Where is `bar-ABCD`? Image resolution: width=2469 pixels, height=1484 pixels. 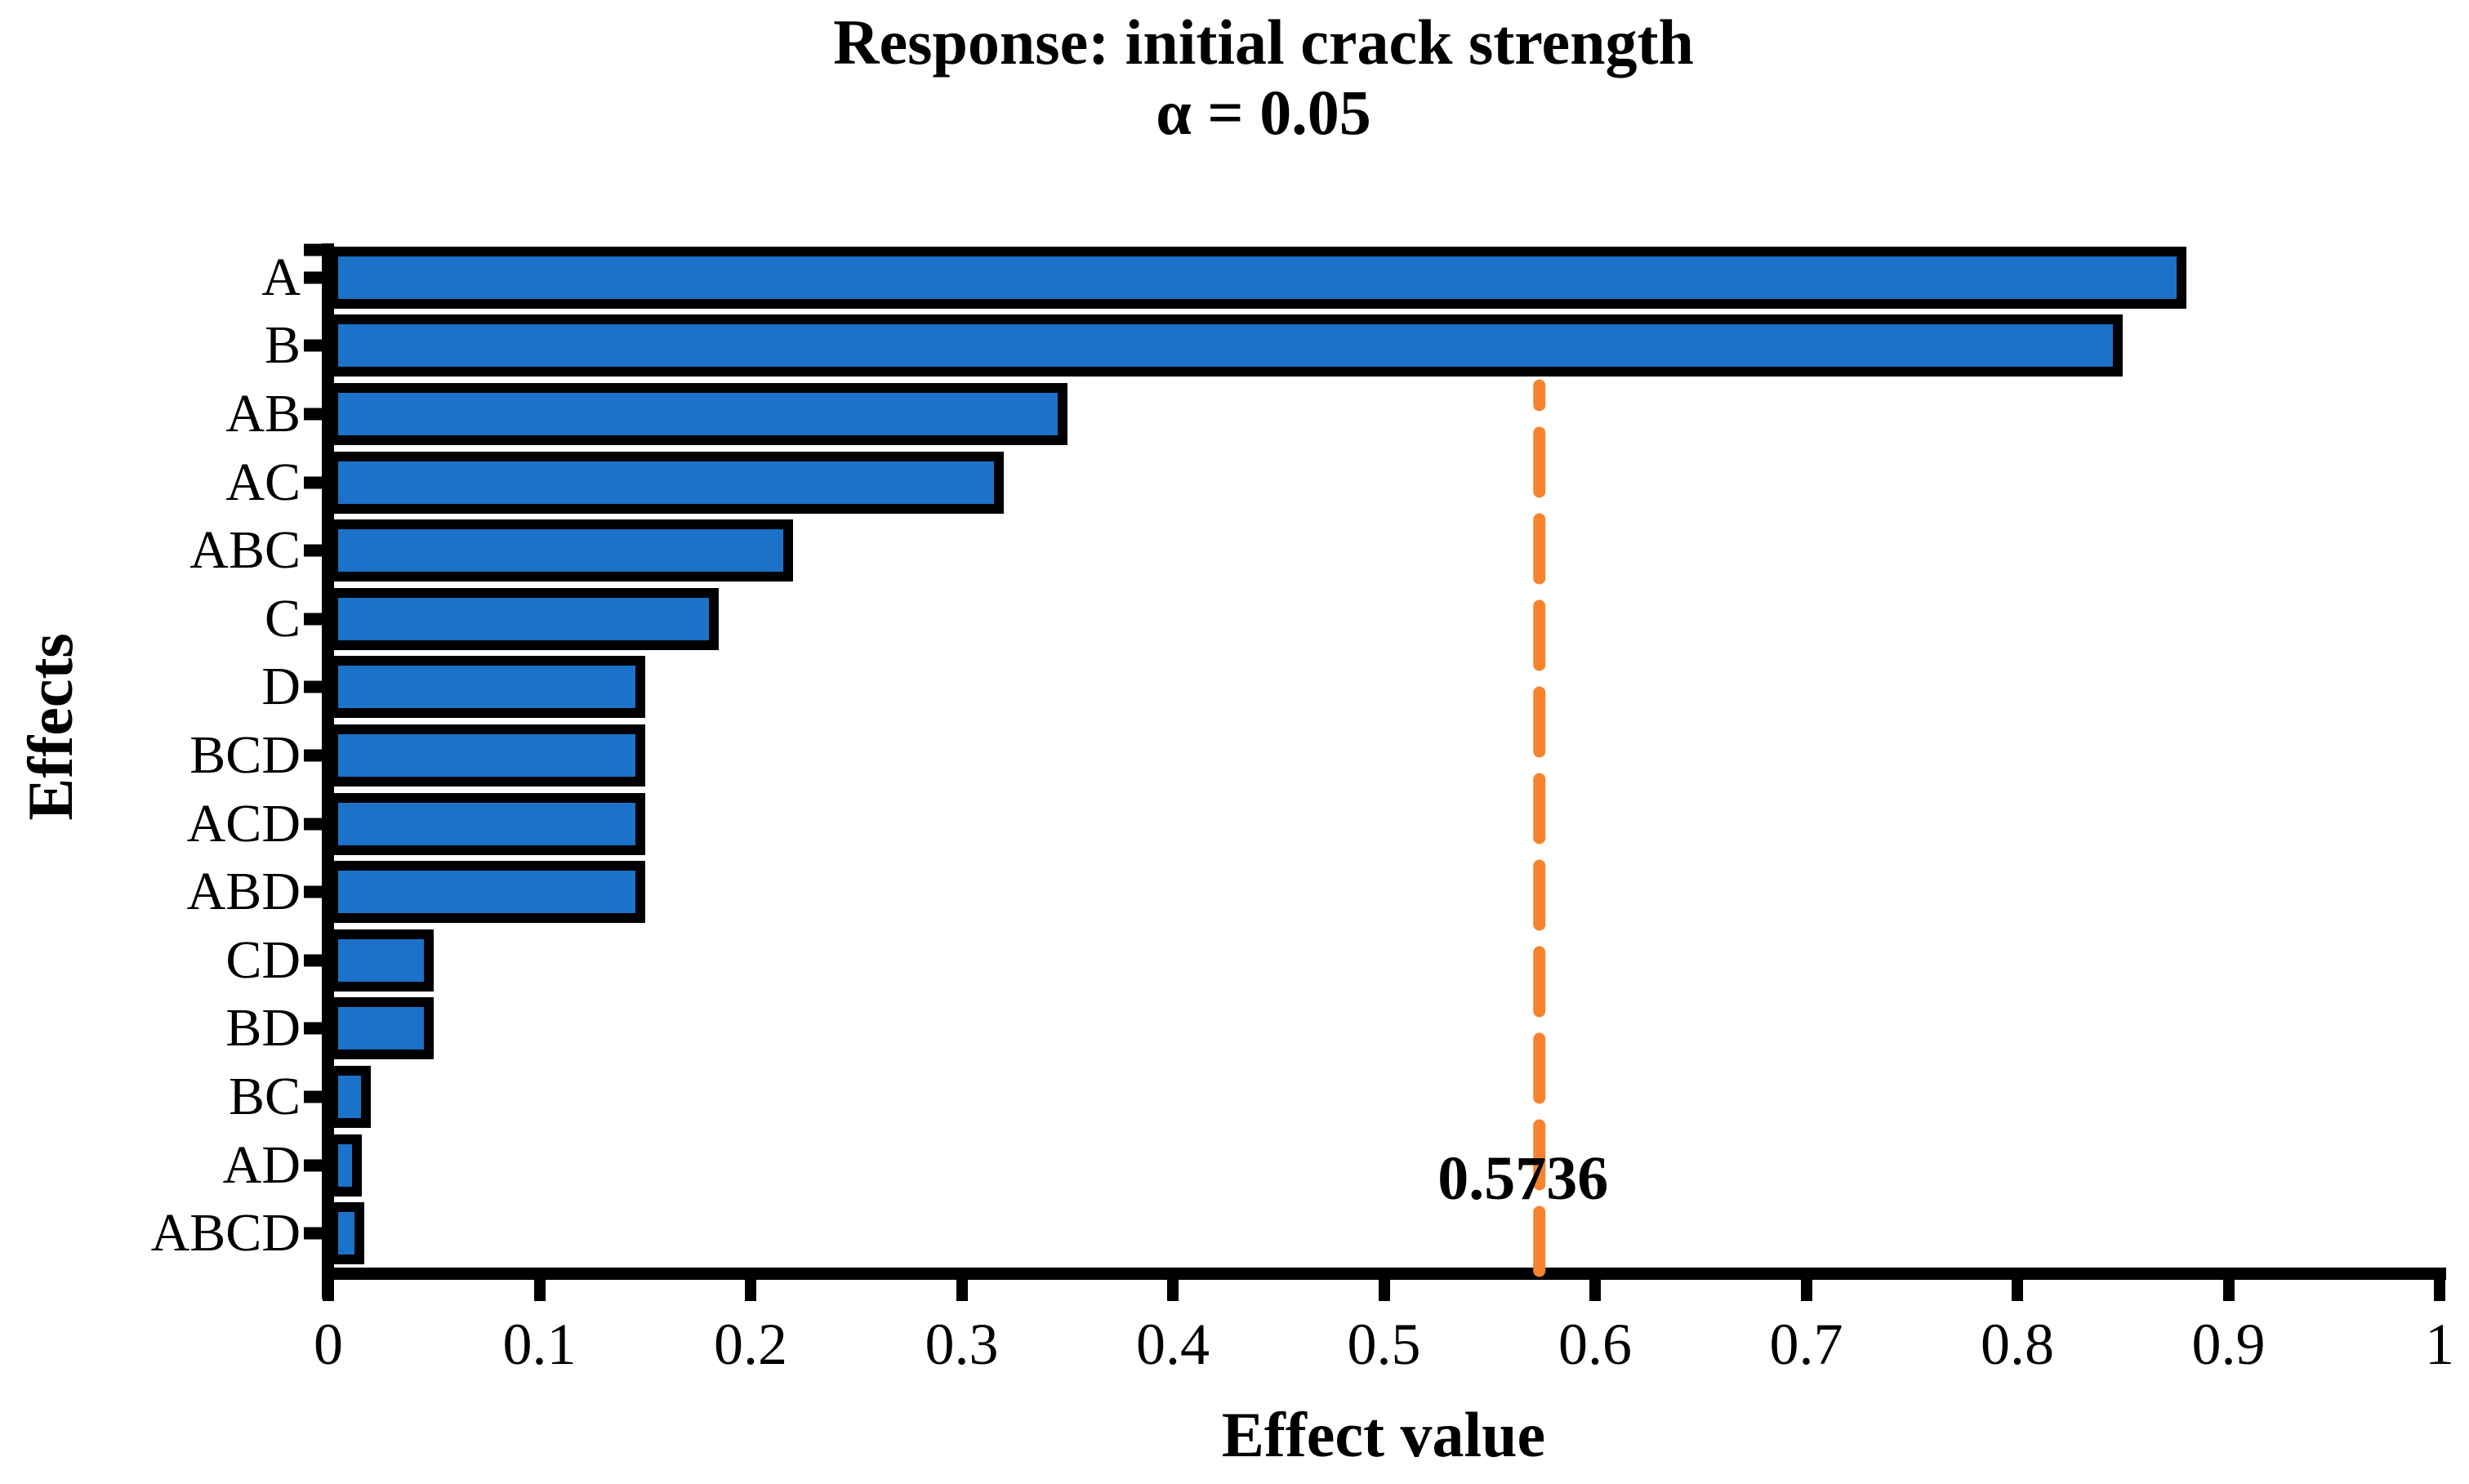
bar-ABCD is located at coordinates (346, 1233).